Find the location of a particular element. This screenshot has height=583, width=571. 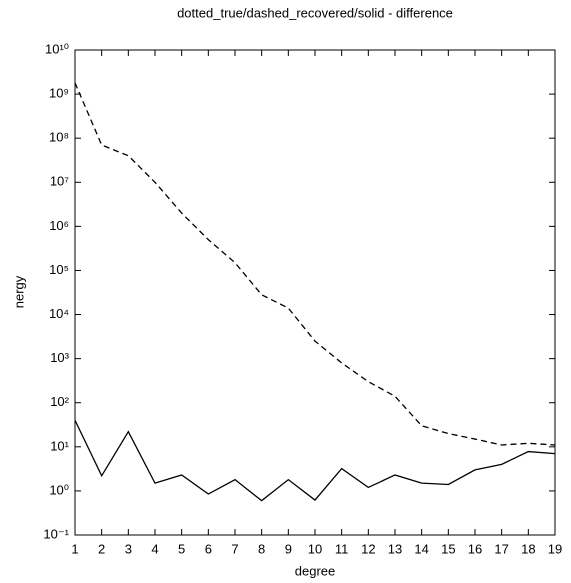

x-axis-label: degree is located at coordinates (315, 570).